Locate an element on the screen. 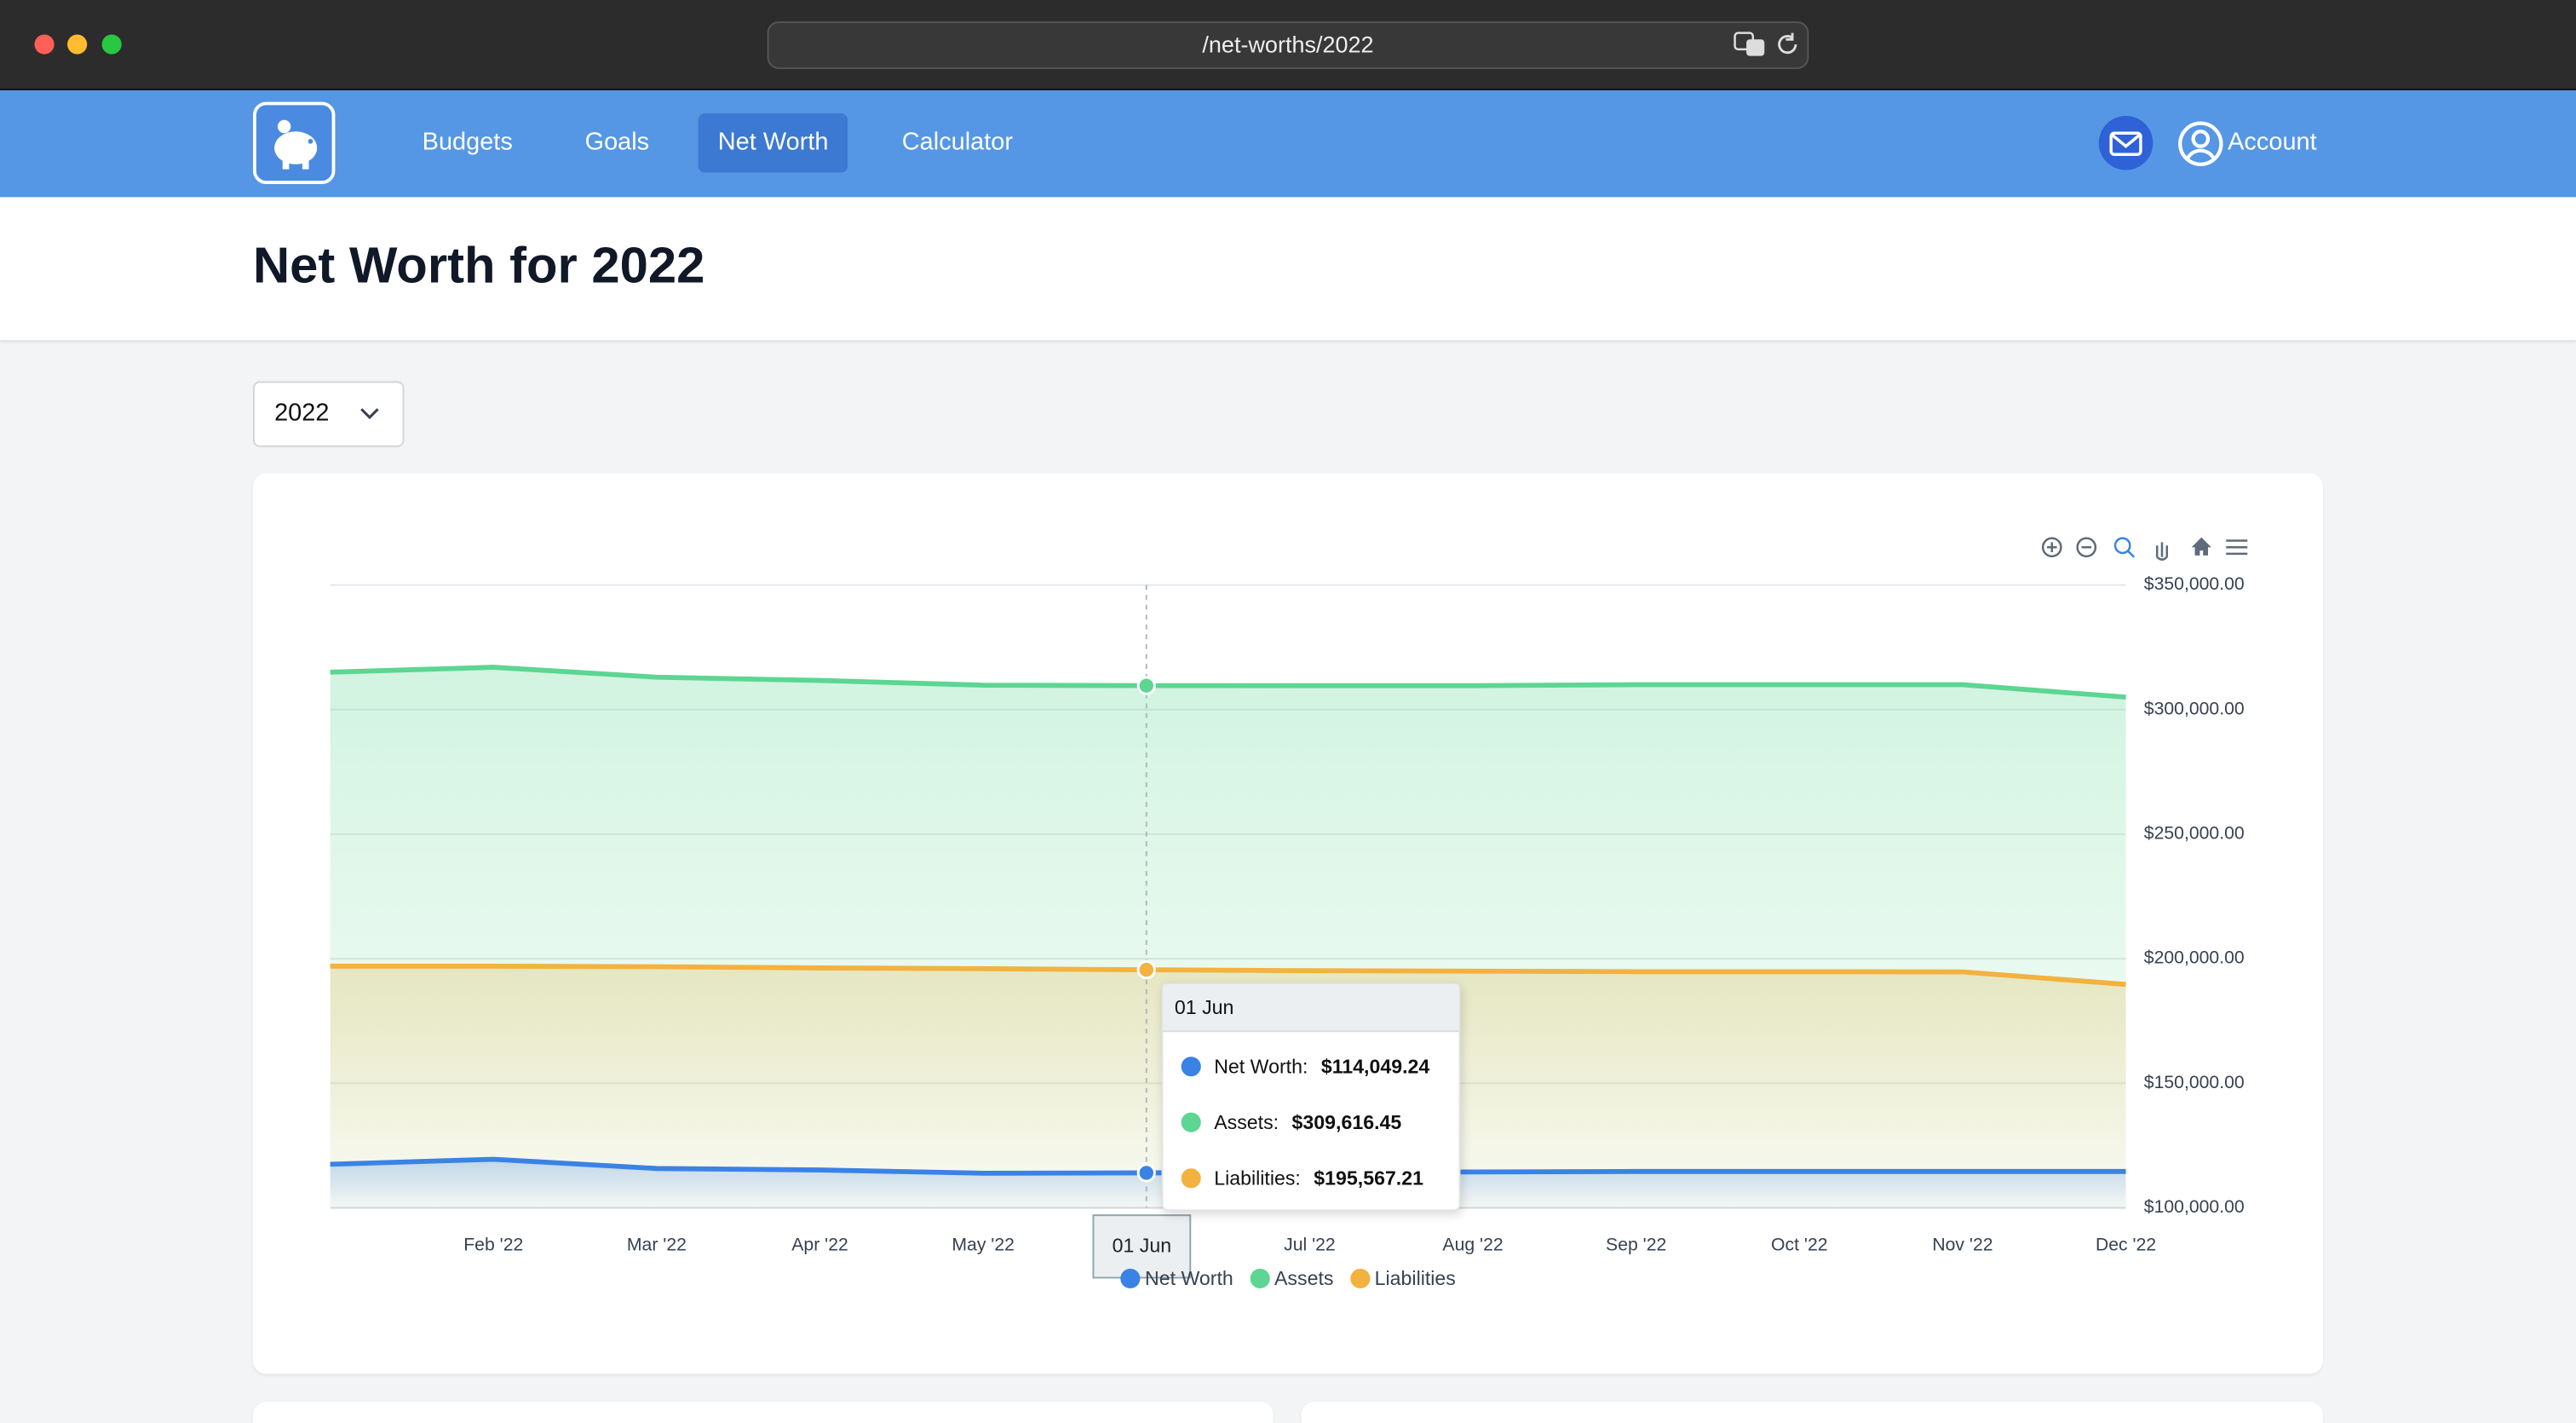  translate-icon is located at coordinates (1751, 45).